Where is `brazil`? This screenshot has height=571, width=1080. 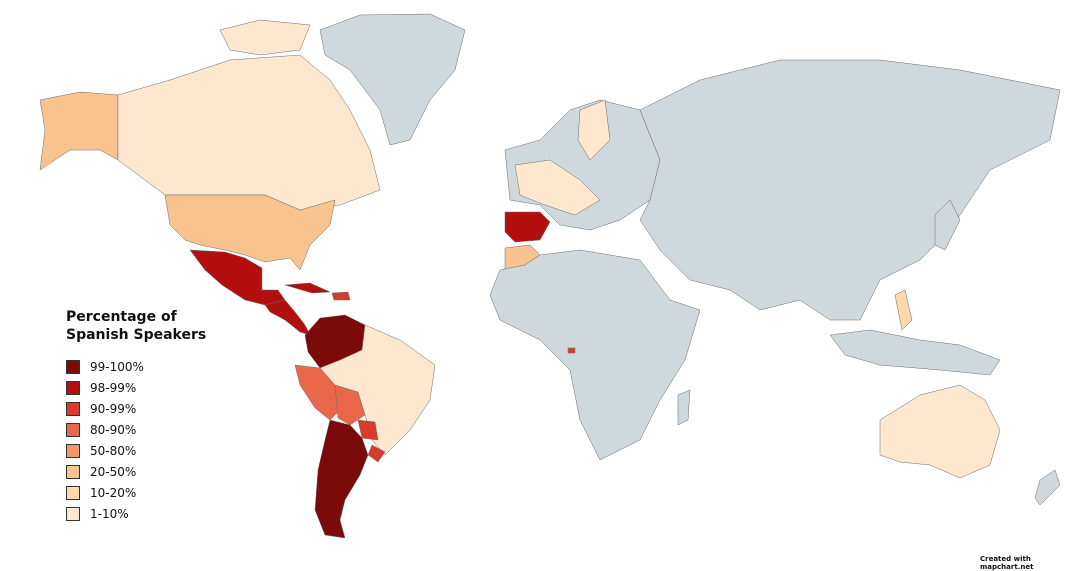 brazil is located at coordinates (377, 390).